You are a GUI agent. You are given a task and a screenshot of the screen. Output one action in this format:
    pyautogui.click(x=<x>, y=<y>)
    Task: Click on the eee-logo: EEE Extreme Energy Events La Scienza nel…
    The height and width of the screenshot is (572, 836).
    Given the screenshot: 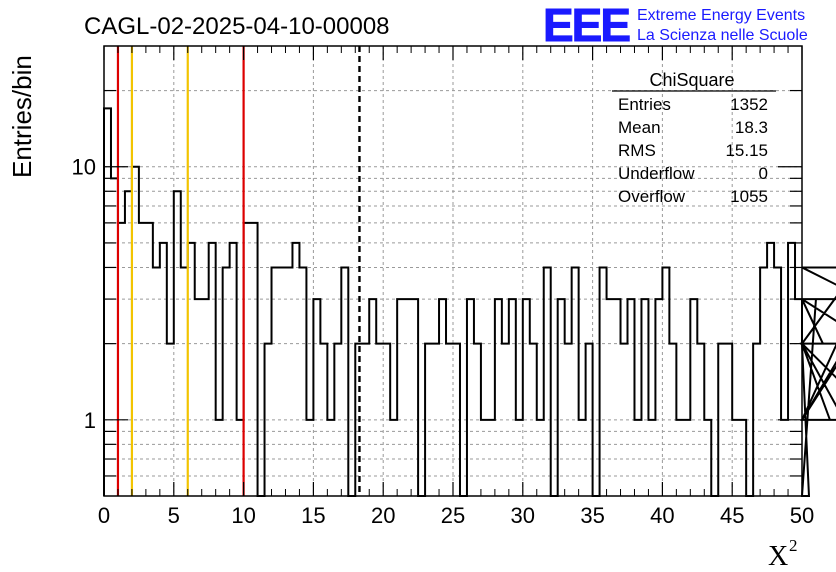 What is the action you would take?
    pyautogui.click(x=675, y=26)
    